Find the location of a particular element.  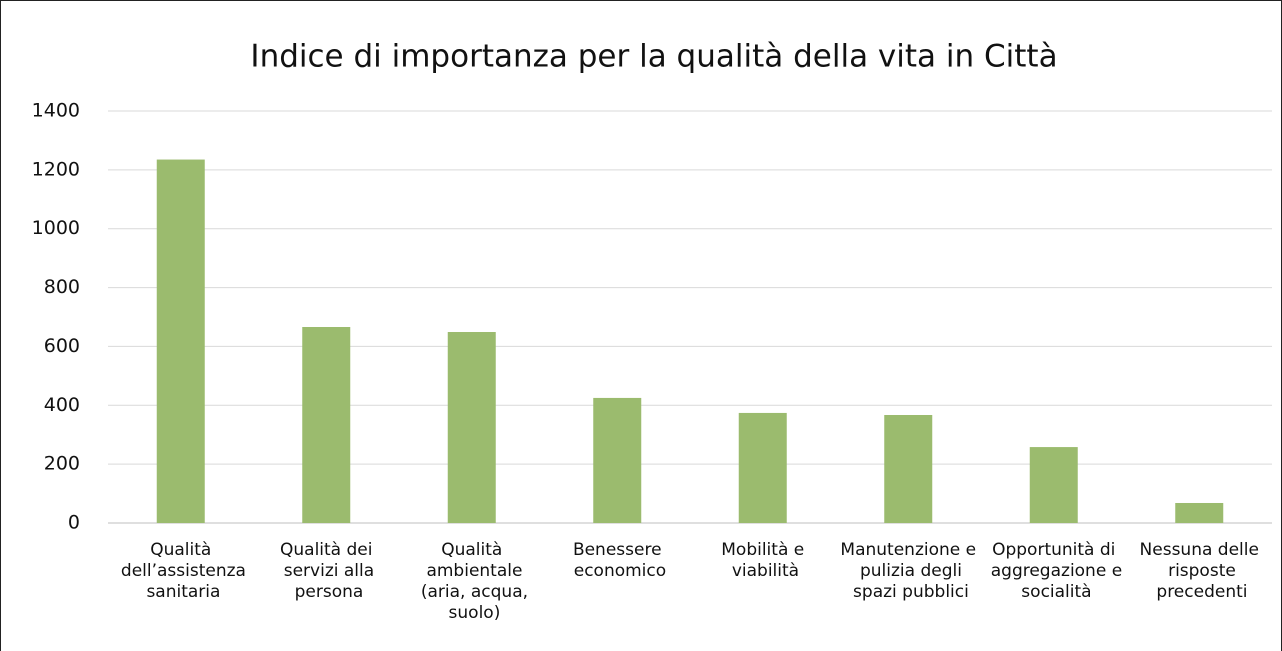

y-tick-label: 1000 is located at coordinates (56, 228).